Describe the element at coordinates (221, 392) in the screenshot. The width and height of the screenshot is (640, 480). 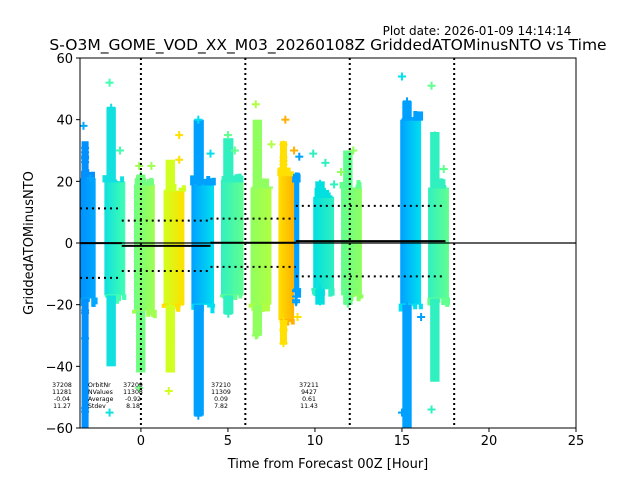
I see `stats-value: 11309` at that location.